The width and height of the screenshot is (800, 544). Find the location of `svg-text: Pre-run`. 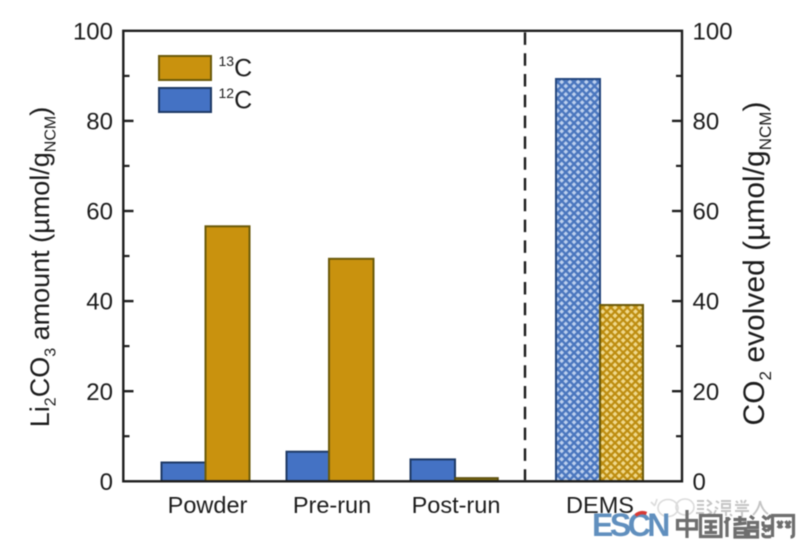

svg-text: Pre-run is located at coordinates (332, 505).